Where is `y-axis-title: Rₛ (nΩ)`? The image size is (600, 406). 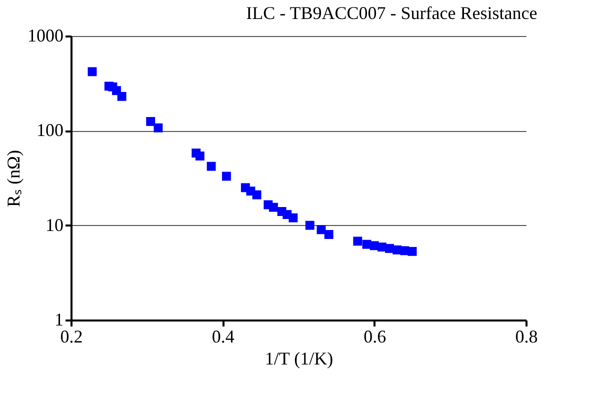
y-axis-title: Rₛ (nΩ) is located at coordinates (14, 178).